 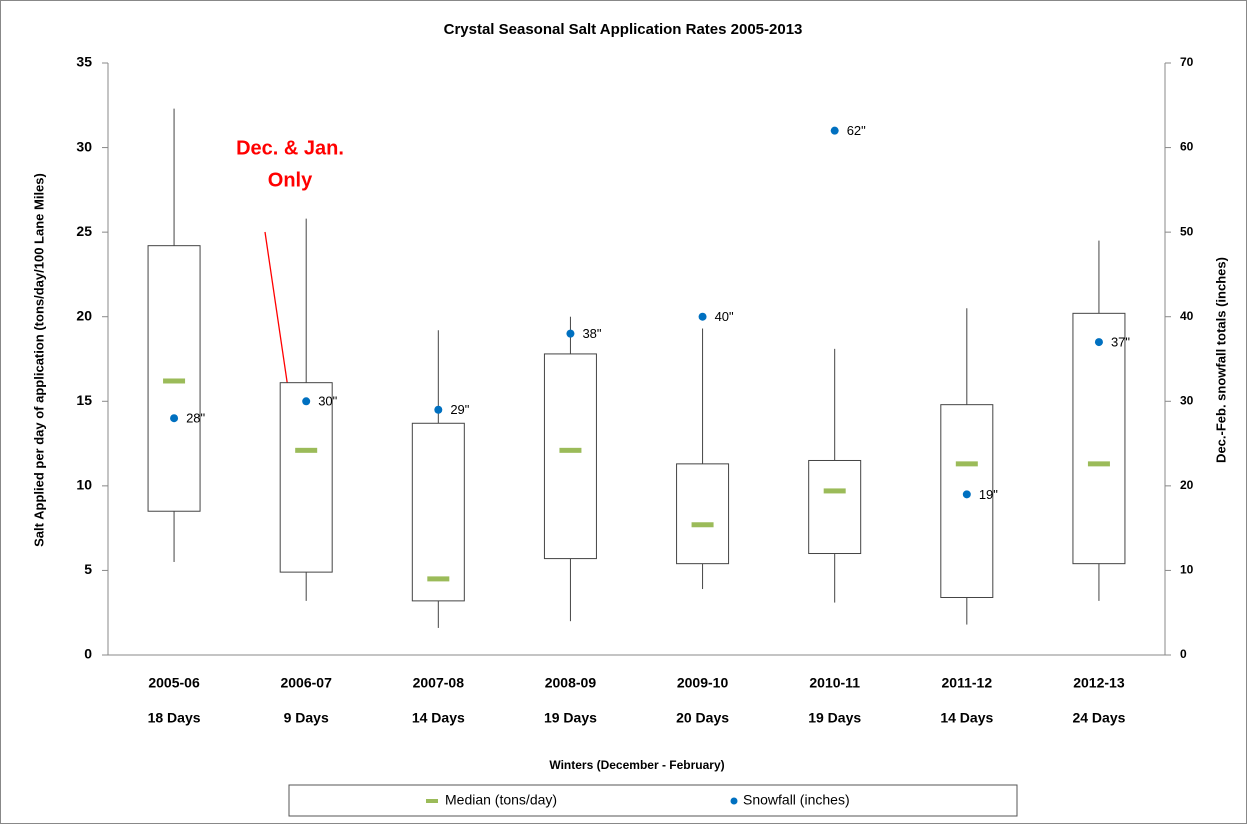 What do you see at coordinates (653, 800) in the screenshot?
I see `legend` at bounding box center [653, 800].